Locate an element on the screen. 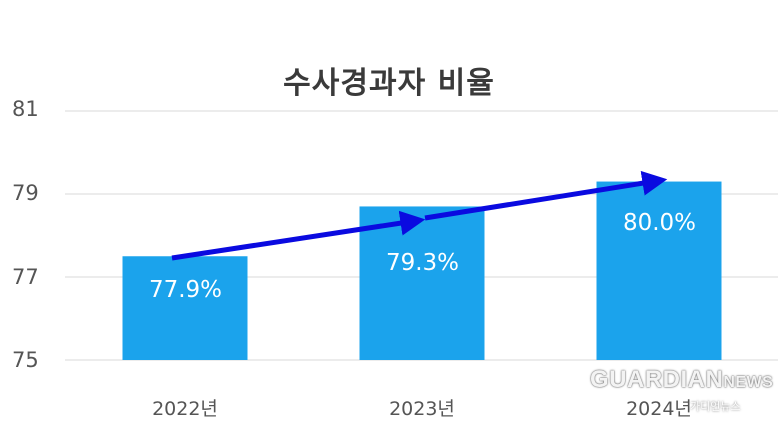 Image resolution: width=778 pixels, height=436 pixels. y-tick-label: 79 is located at coordinates (25, 193).